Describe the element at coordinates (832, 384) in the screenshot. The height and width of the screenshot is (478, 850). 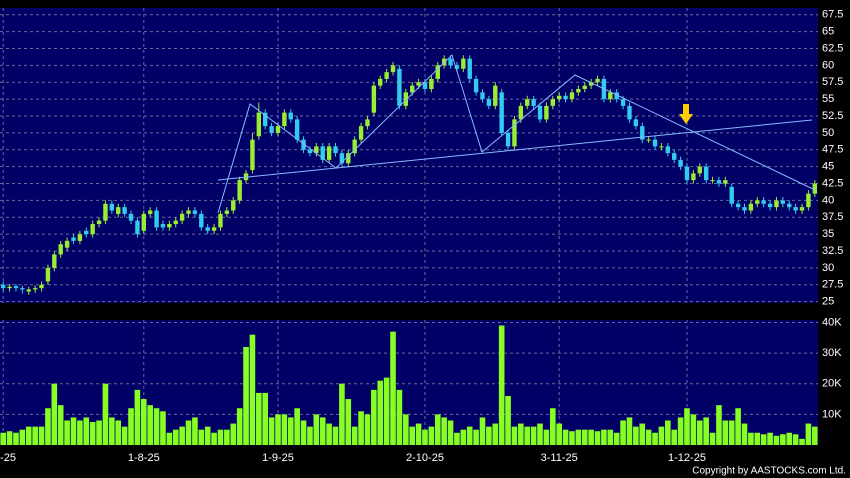
I see `y-tick-label: 20K` at that location.